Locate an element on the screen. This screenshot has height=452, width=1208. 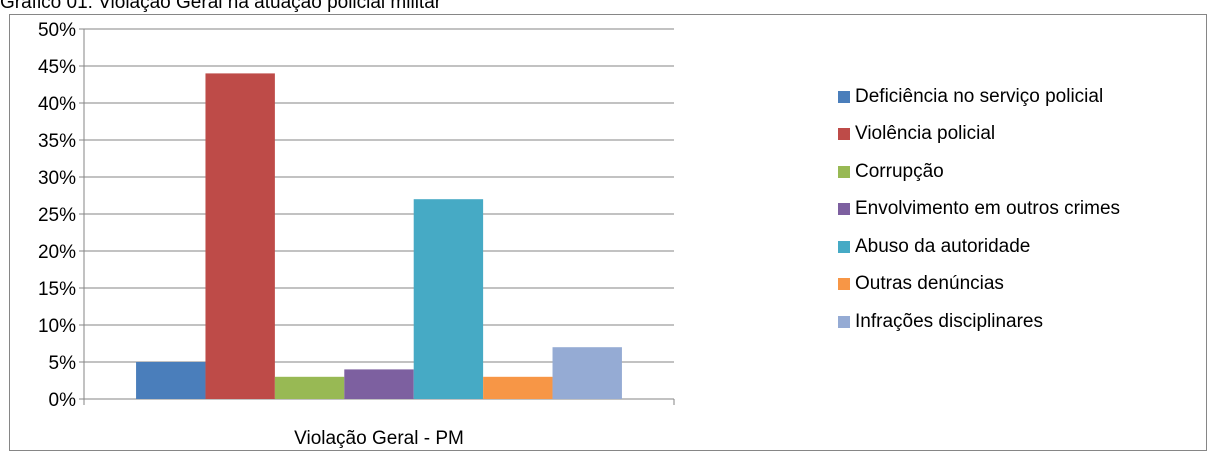
y-tick-label: 35% is located at coordinates (57, 141).